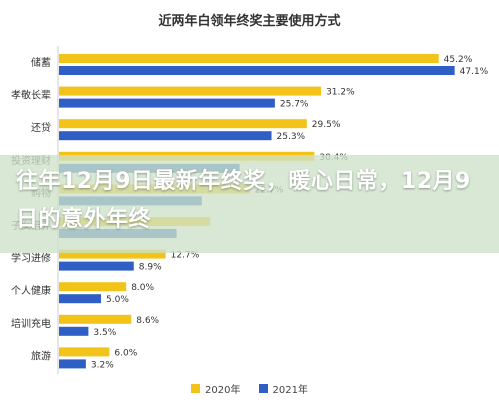 This screenshot has width=499, height=405. What do you see at coordinates (290, 390) in the screenshot?
I see `legend-label-2021: 2021年` at bounding box center [290, 390].